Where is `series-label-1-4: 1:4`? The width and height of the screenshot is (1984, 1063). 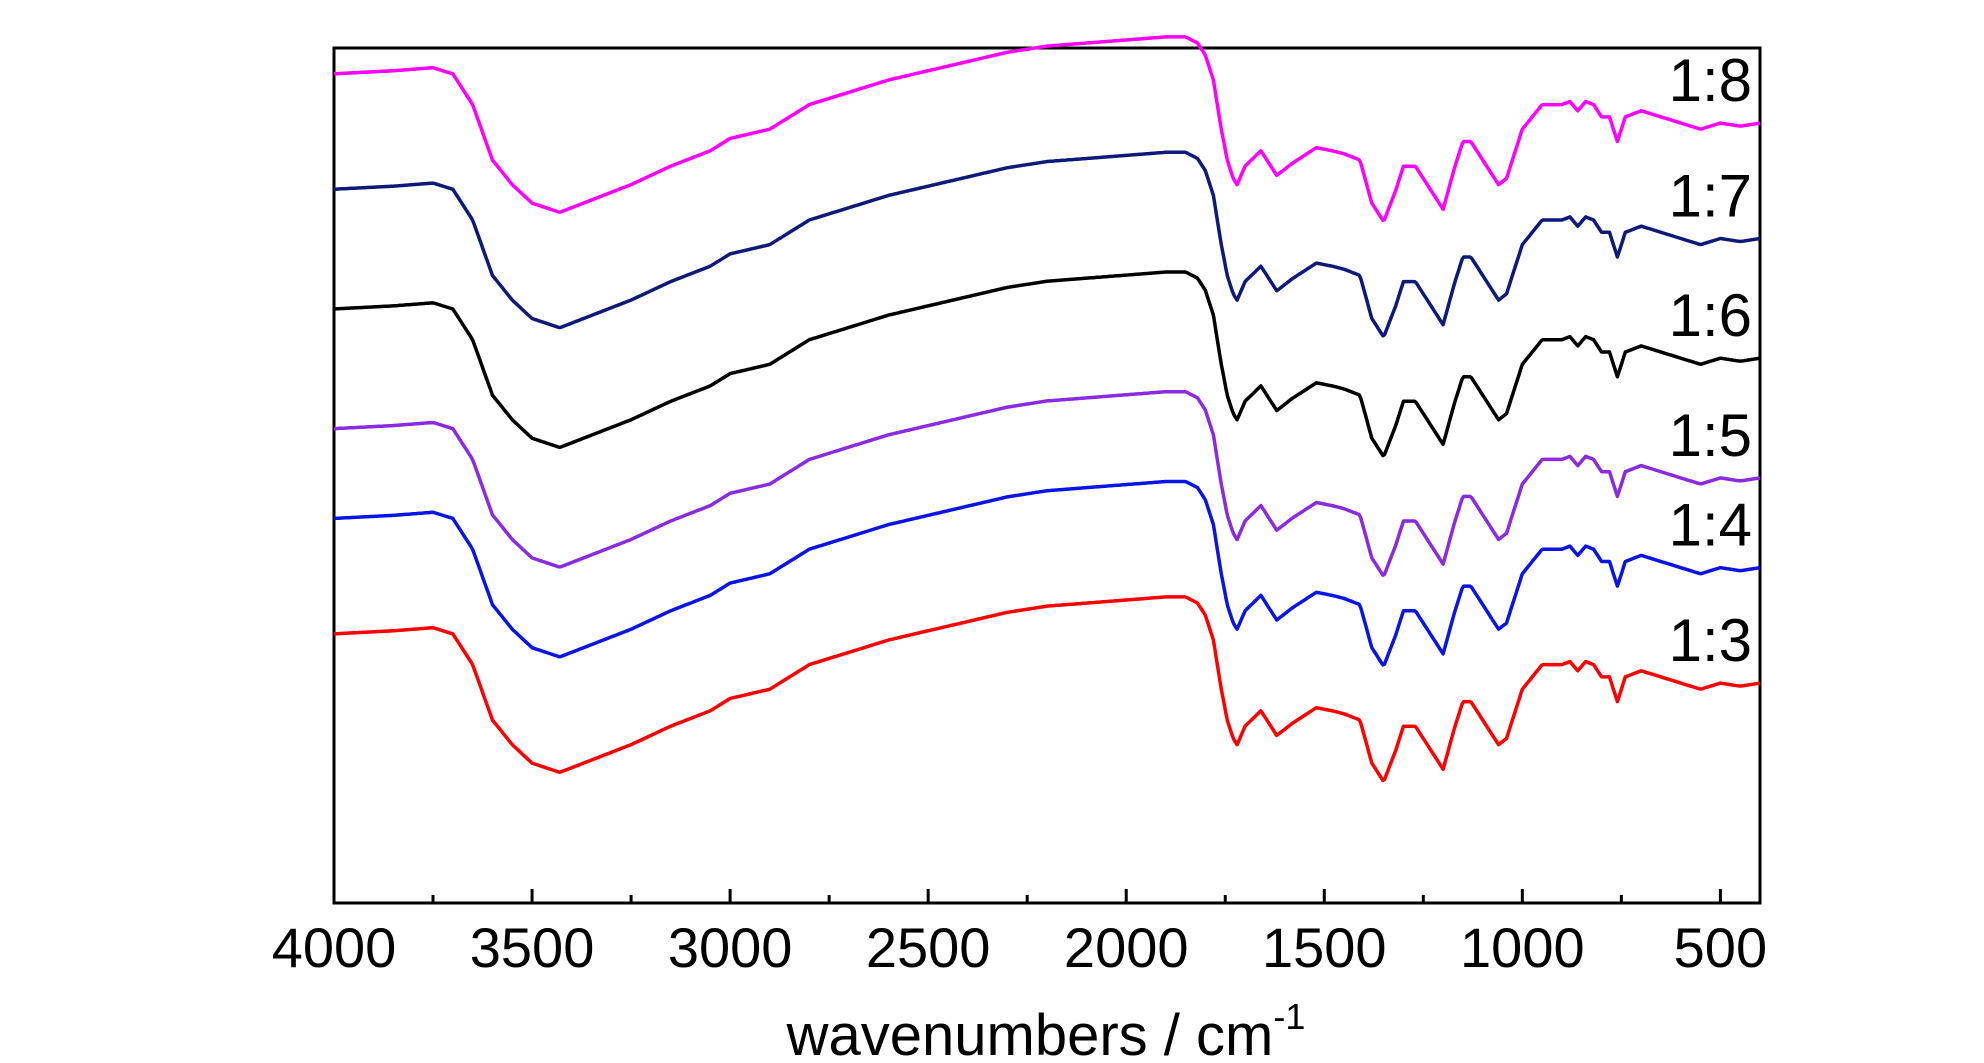
series-label-1-4: 1:4 is located at coordinates (1710, 525).